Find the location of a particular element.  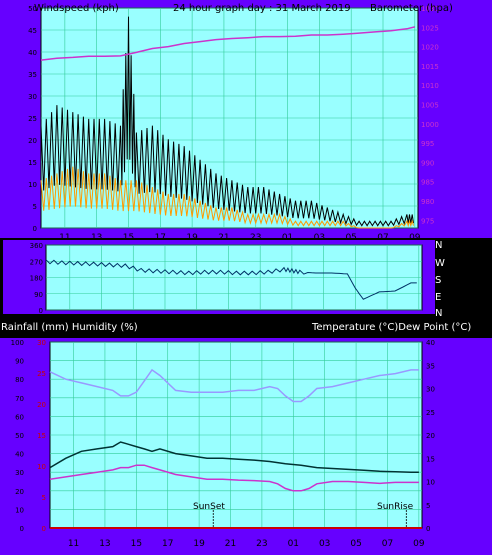

wind-x-tick: 03 is located at coordinates (319, 238).